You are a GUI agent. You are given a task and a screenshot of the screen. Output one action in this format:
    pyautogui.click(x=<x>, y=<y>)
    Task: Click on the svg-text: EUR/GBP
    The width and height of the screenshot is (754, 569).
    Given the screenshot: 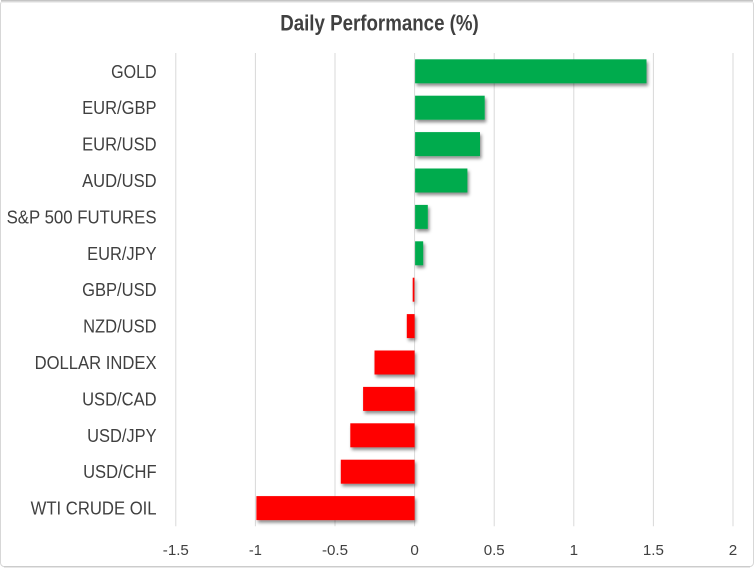 What is the action you would take?
    pyautogui.click(x=119, y=108)
    